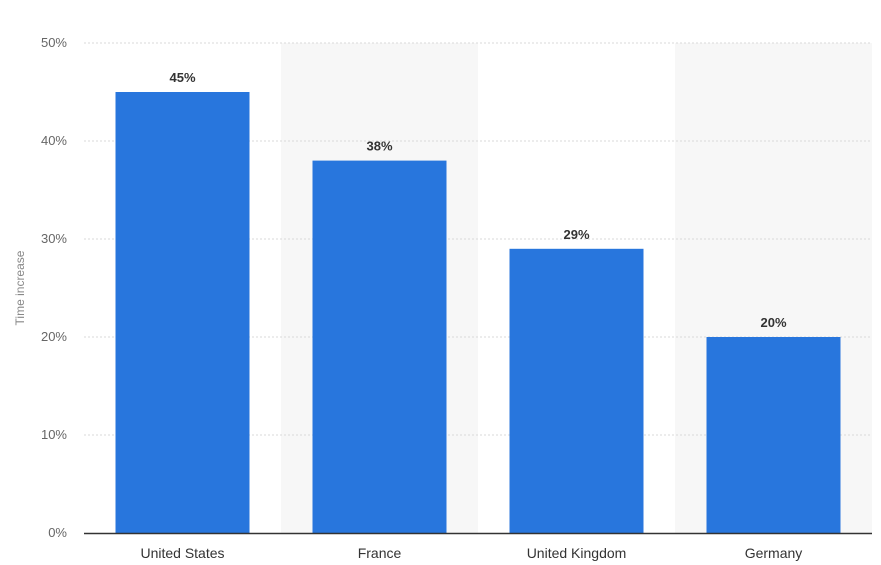 This screenshot has height=565, width=881. What do you see at coordinates (182, 553) in the screenshot?
I see `x-tick-label: United States` at bounding box center [182, 553].